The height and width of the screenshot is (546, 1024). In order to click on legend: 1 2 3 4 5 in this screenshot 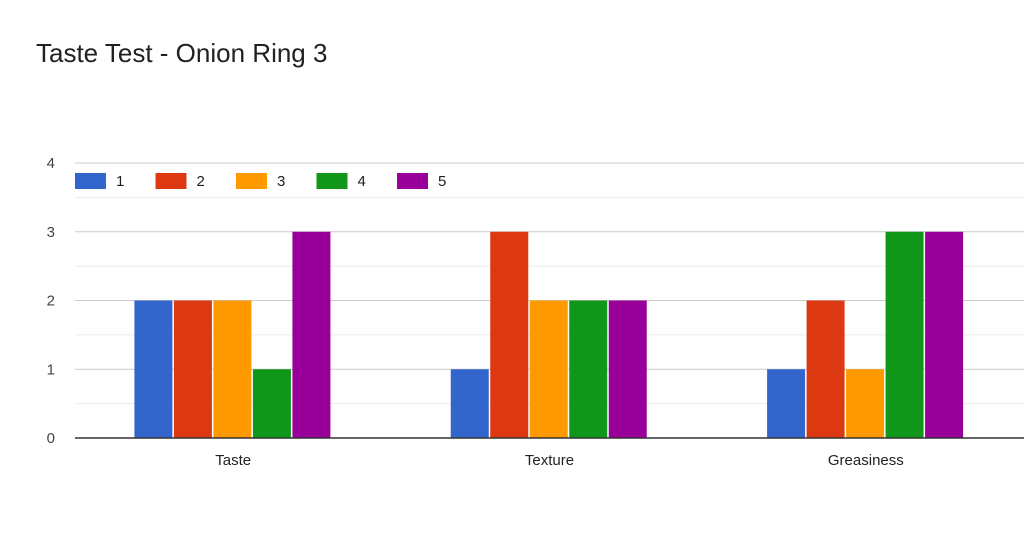, I will do `click(260, 181)`.